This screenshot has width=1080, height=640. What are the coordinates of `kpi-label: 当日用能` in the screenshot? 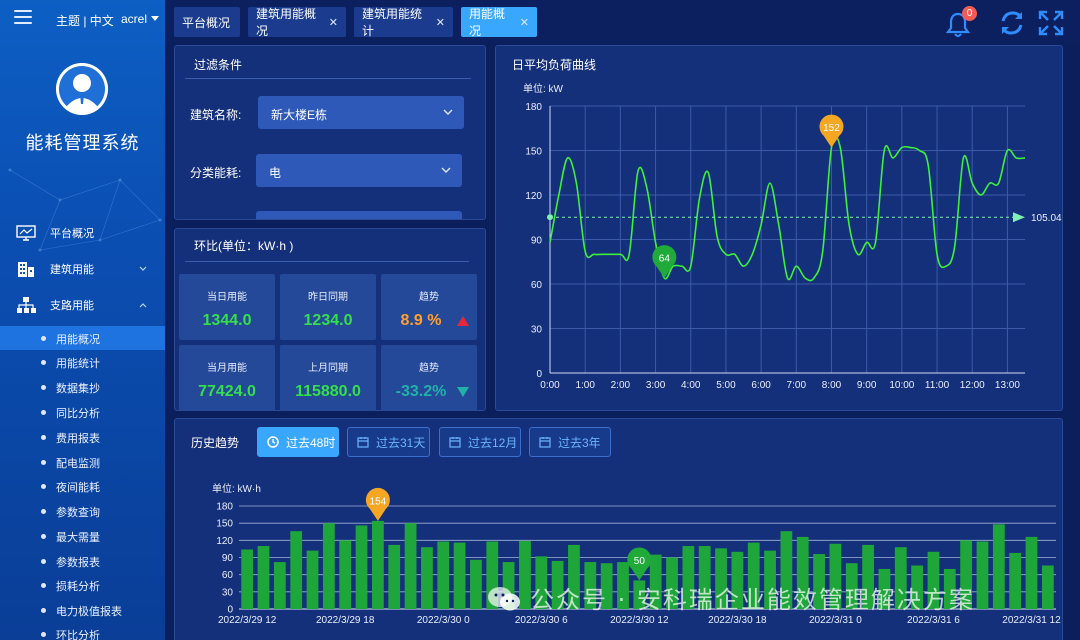 It's located at (227, 297).